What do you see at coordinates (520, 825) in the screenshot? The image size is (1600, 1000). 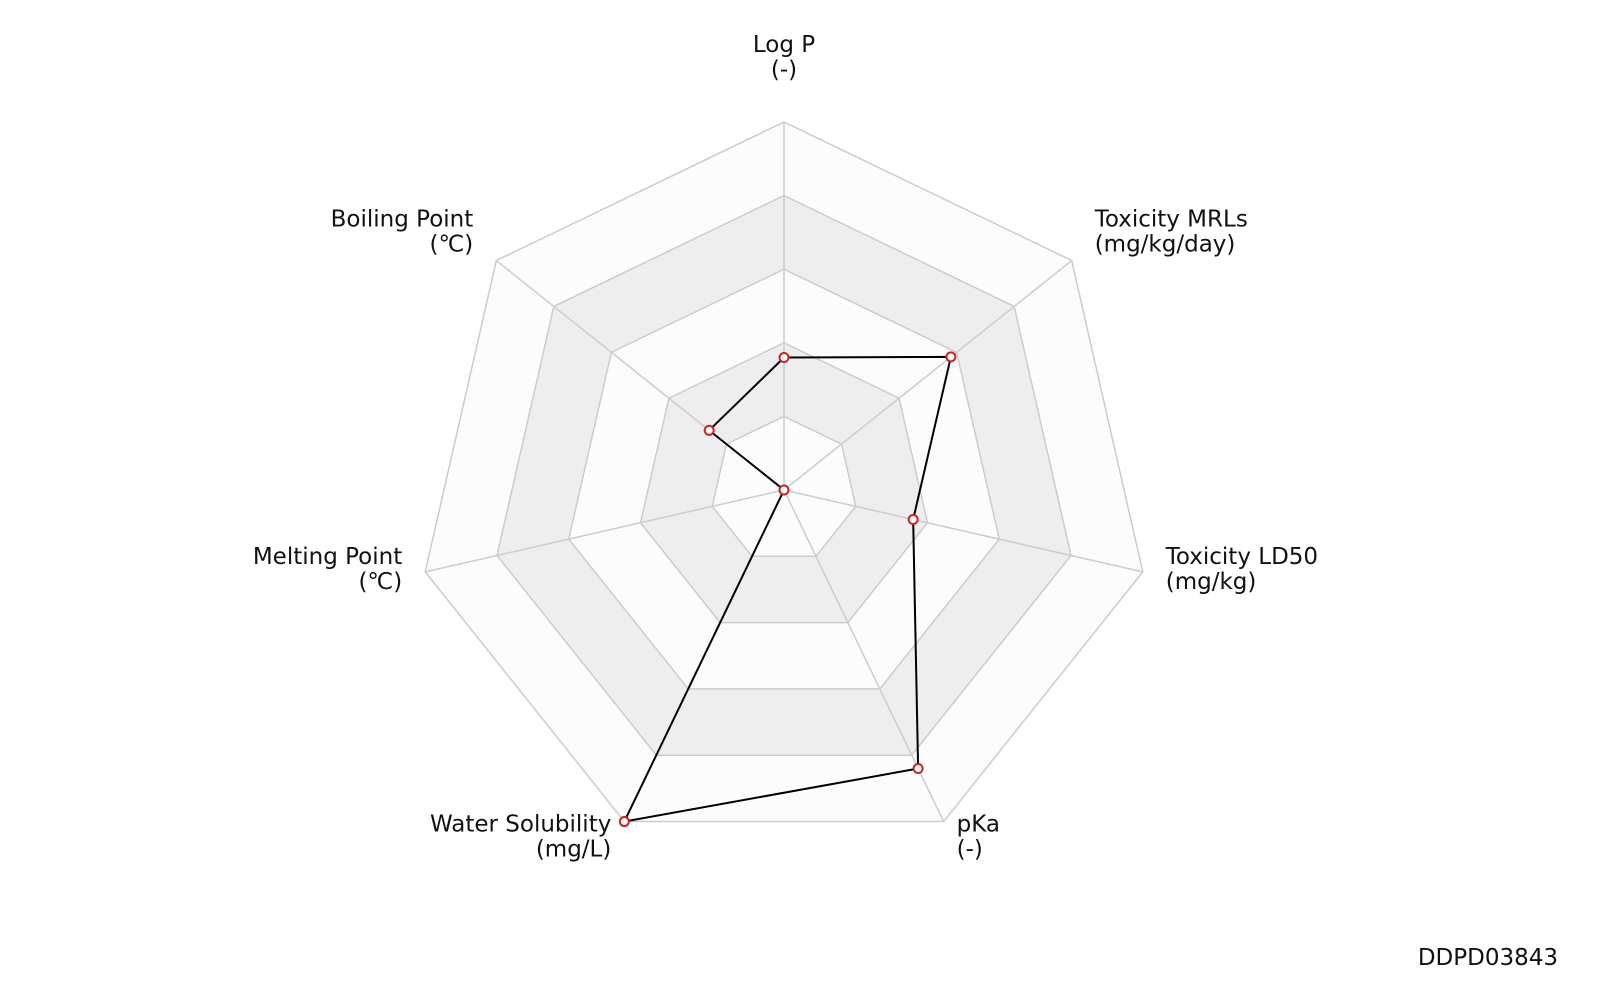 I see `axis-label: Water Solubility` at bounding box center [520, 825].